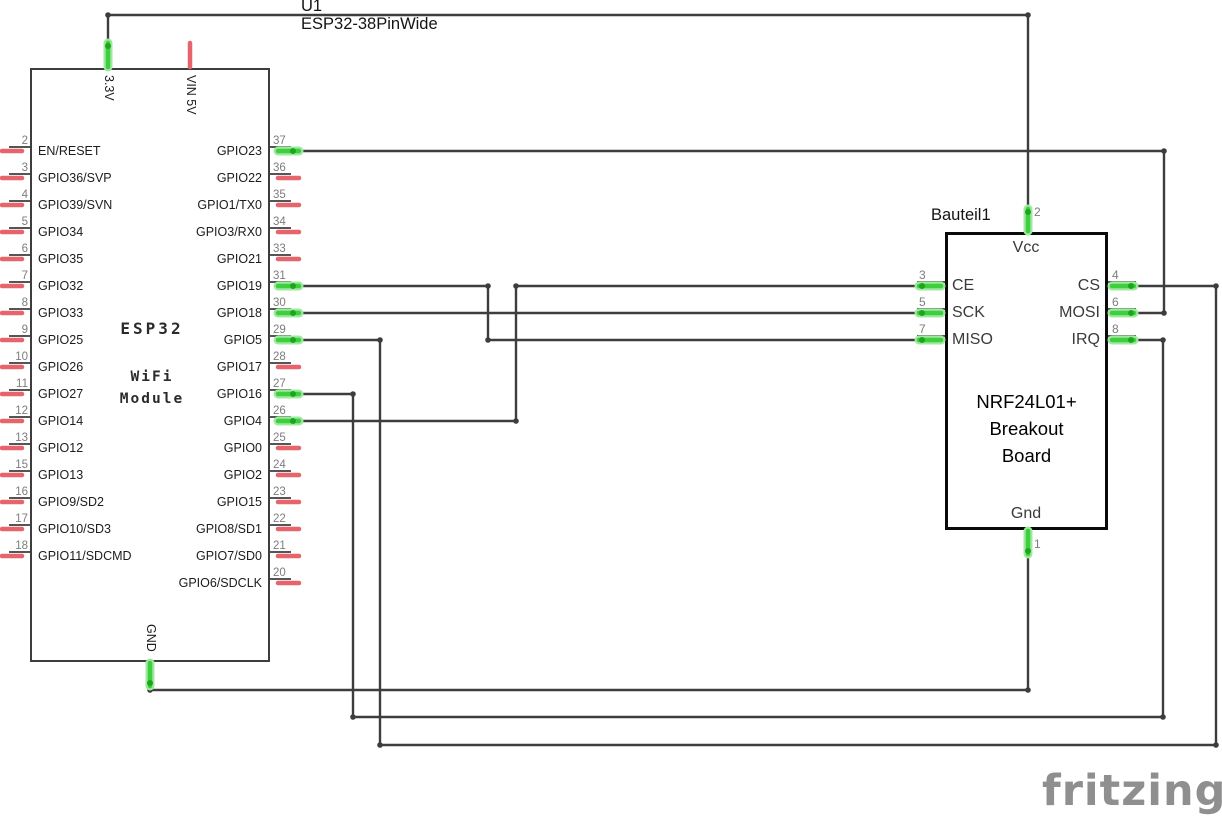  Describe the element at coordinates (286, 528) in the screenshot. I see `esp32-pin-GPIO8/SD1` at that location.